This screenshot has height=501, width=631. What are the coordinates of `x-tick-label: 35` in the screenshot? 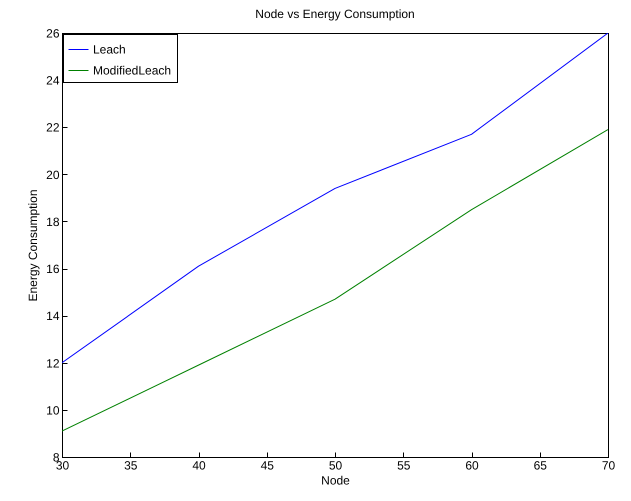 It's located at (131, 465).